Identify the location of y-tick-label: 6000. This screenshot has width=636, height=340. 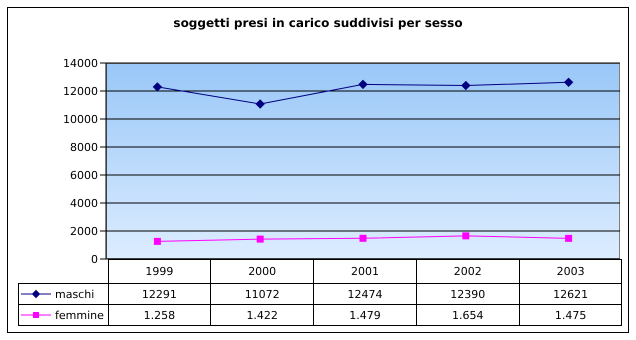
(84, 175).